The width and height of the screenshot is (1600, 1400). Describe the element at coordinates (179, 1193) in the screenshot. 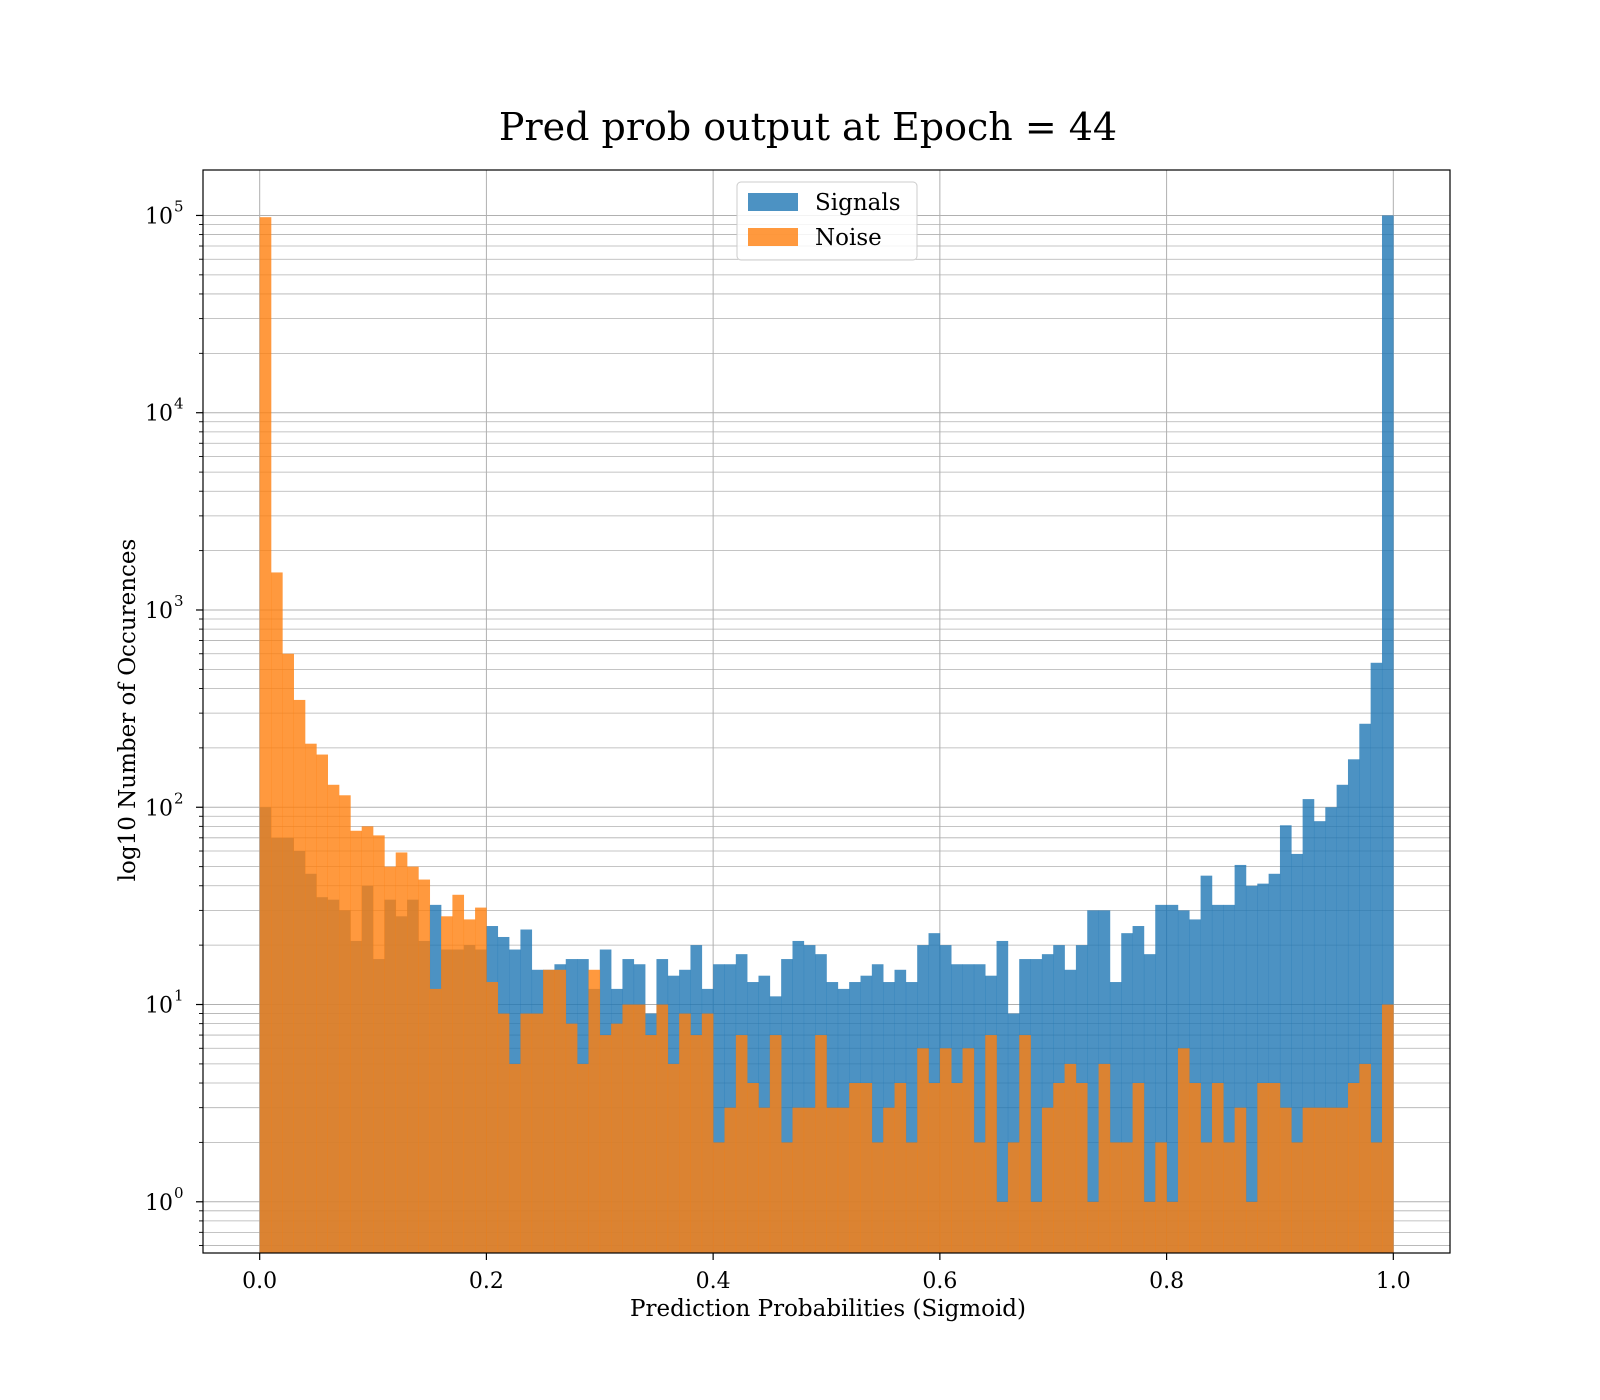

I see `y-tick-exponent: 0` at that location.